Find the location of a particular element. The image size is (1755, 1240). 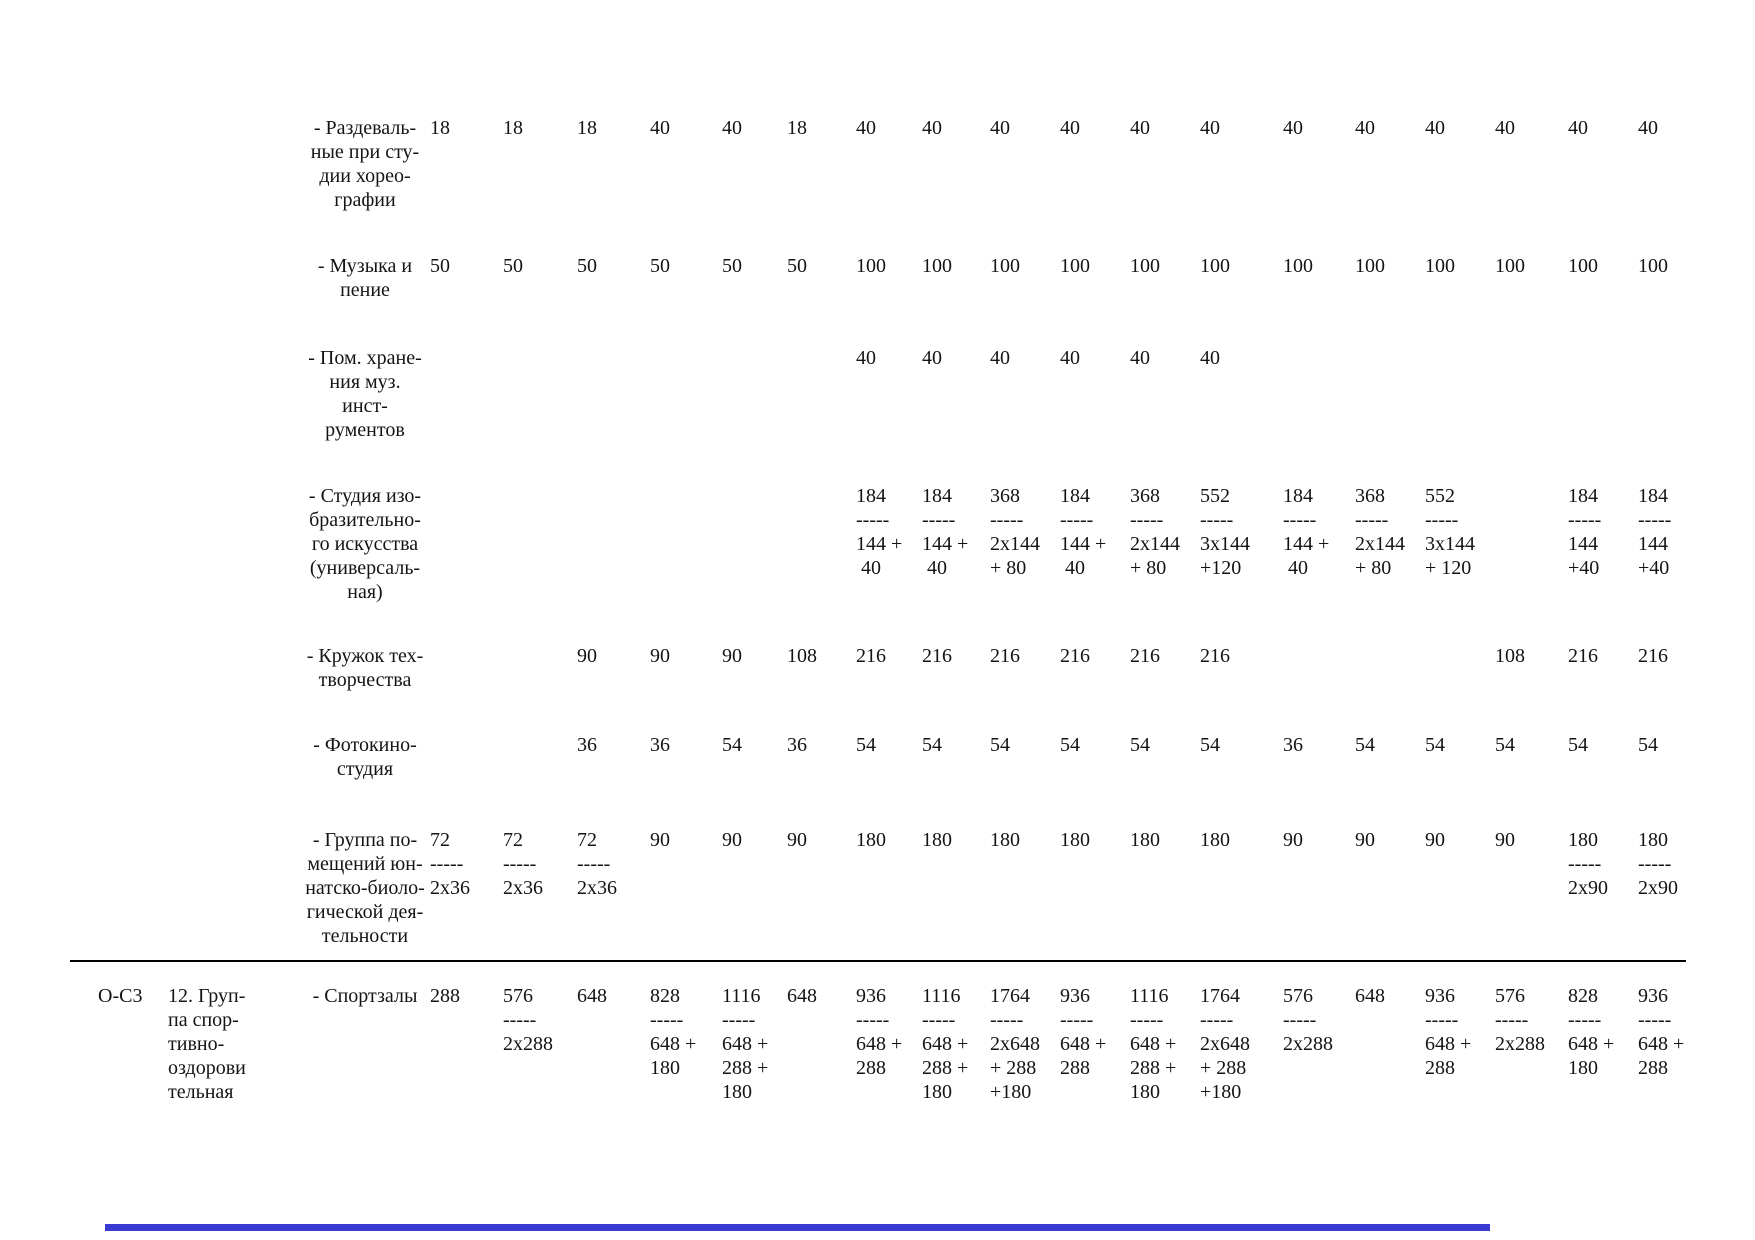

table-cell-value: 108 is located at coordinates (802, 656).